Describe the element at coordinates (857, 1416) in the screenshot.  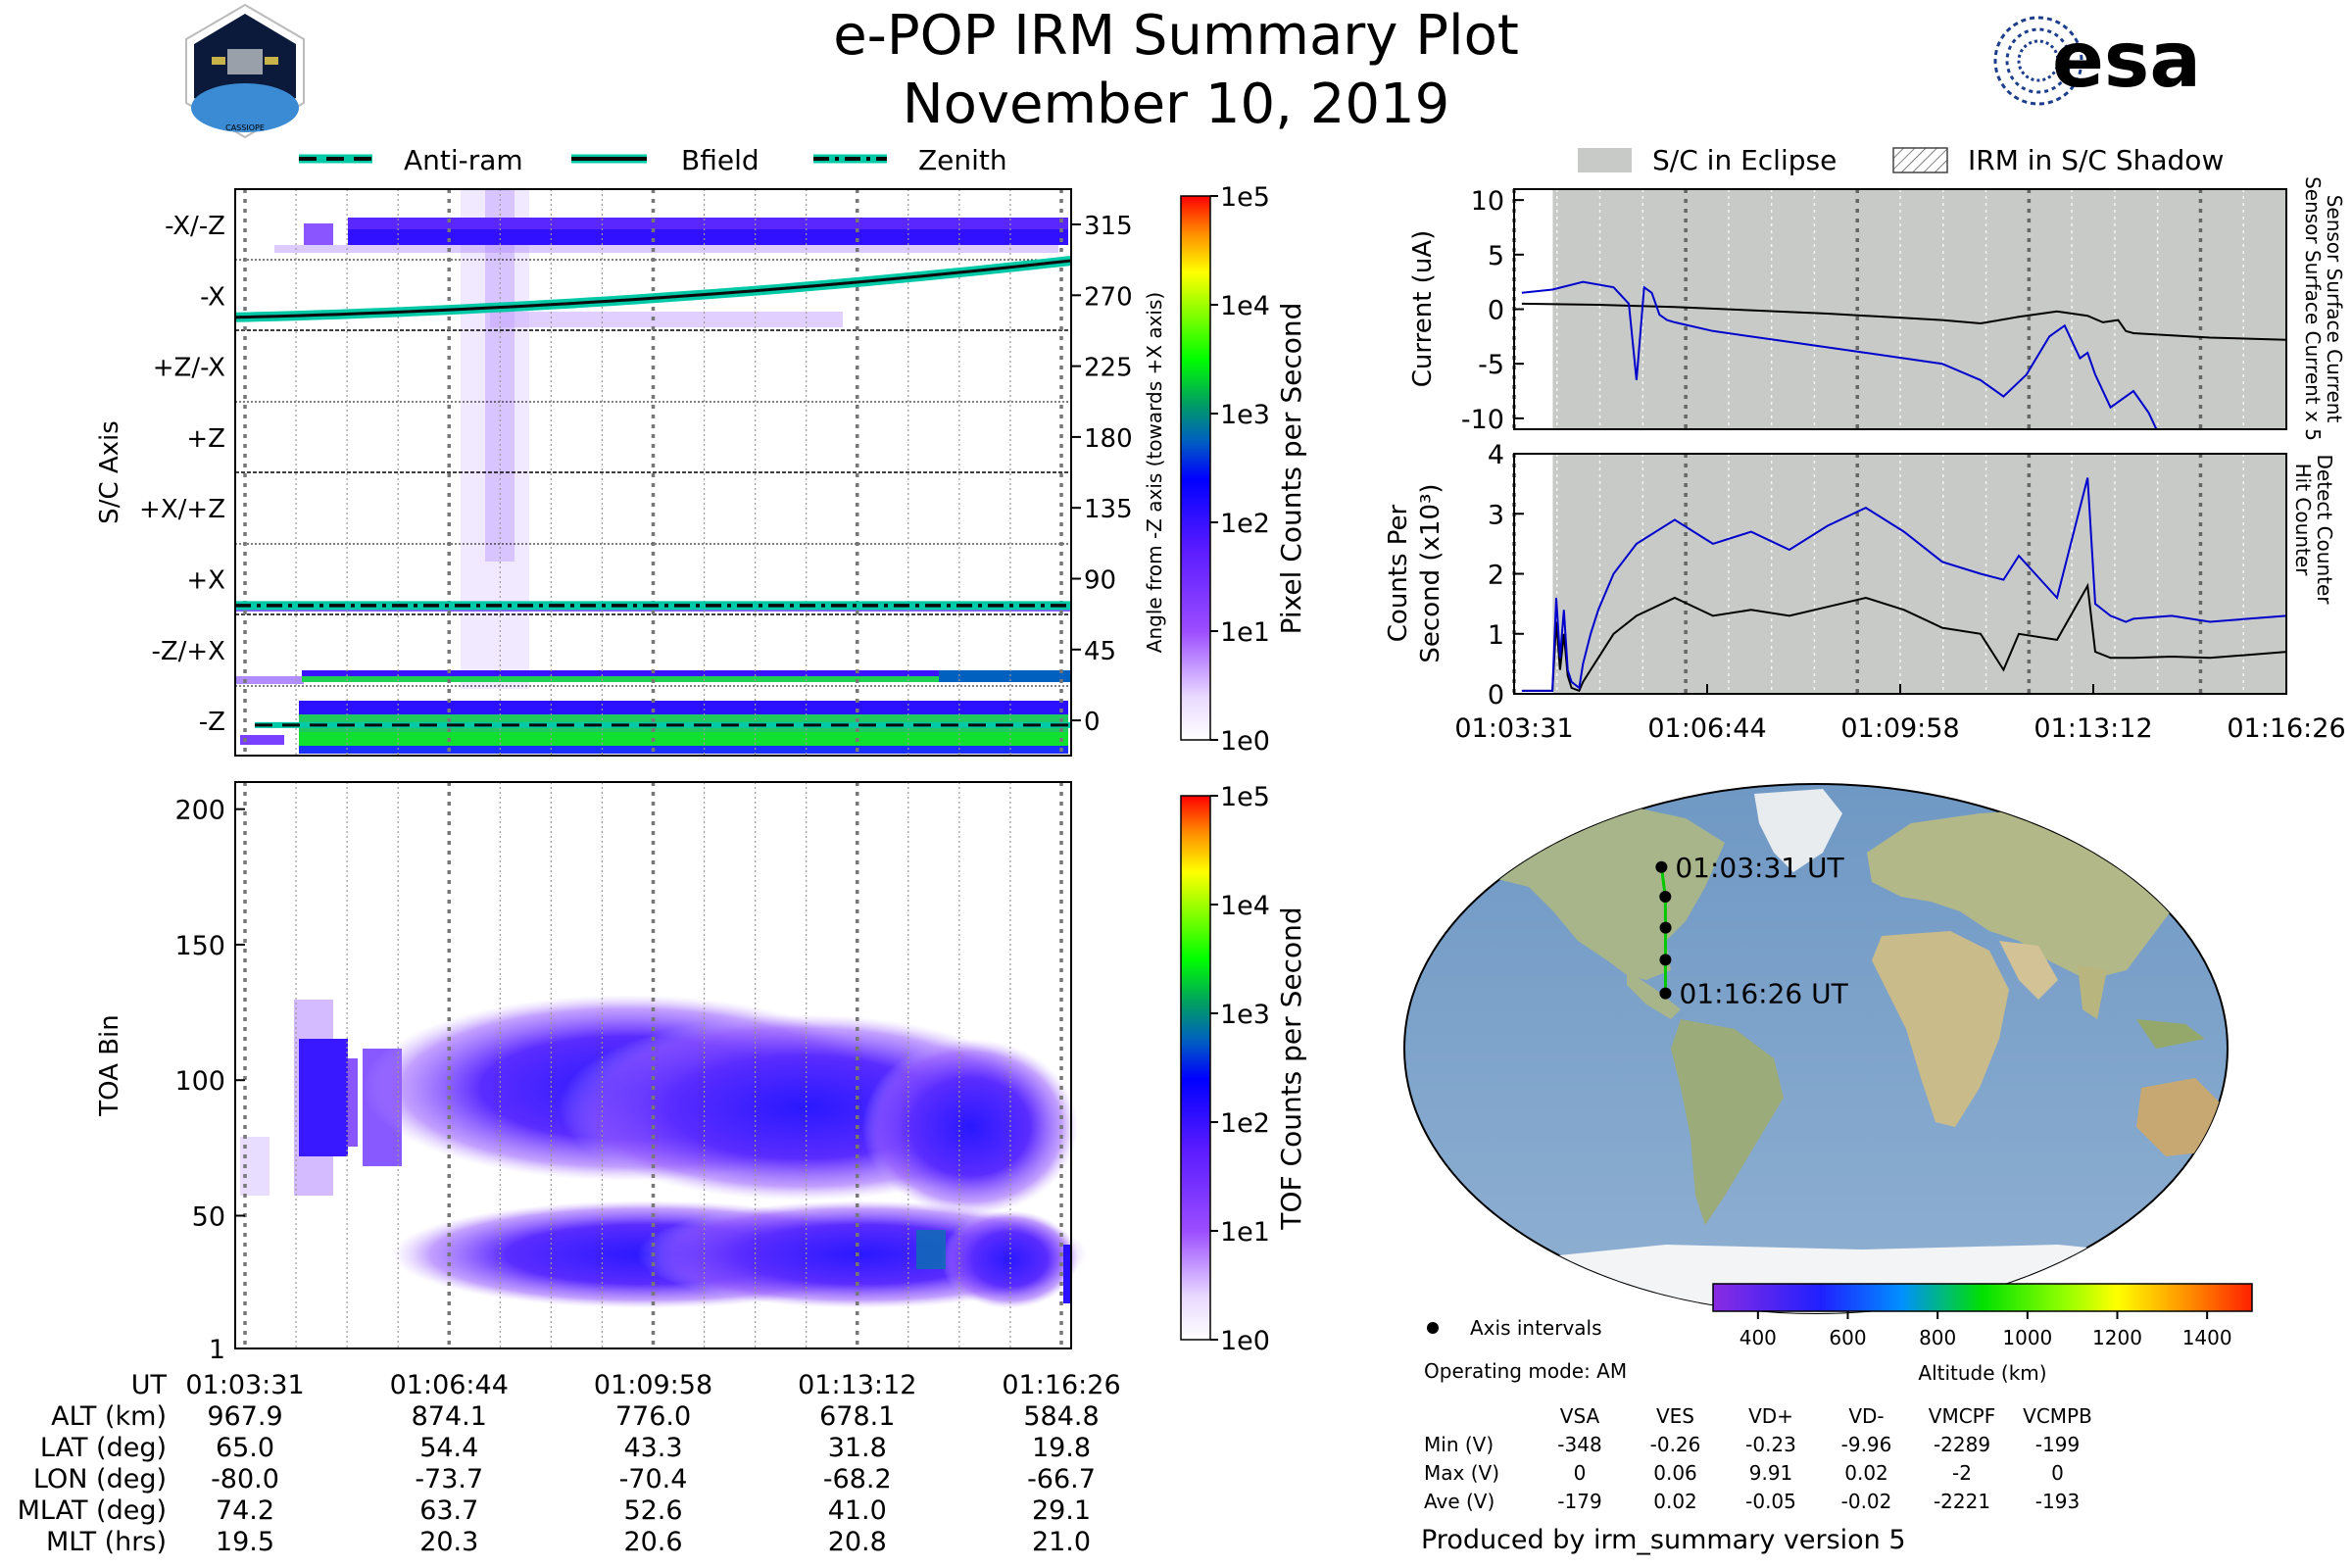
I see `ephemeris-value: 678.1` at that location.